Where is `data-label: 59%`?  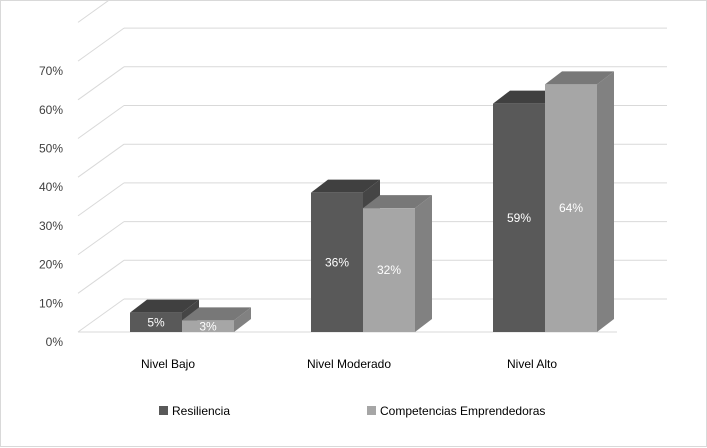 data-label: 59% is located at coordinates (519, 218).